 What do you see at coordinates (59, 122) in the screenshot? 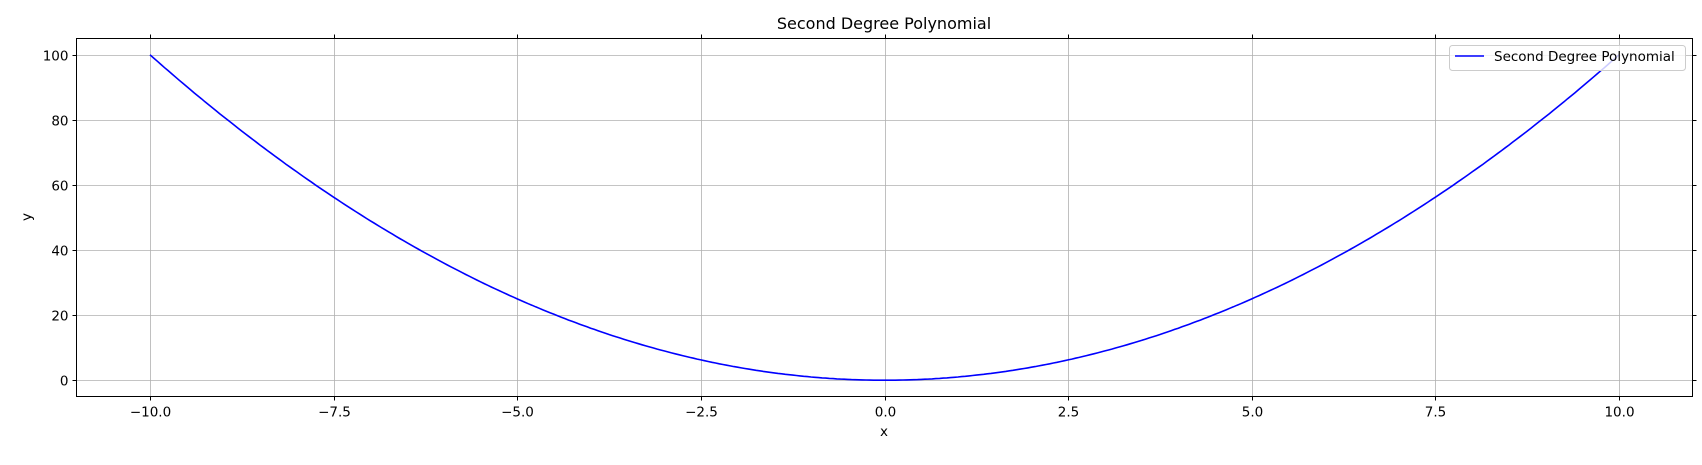
I see `y-tick-label: 80` at bounding box center [59, 122].